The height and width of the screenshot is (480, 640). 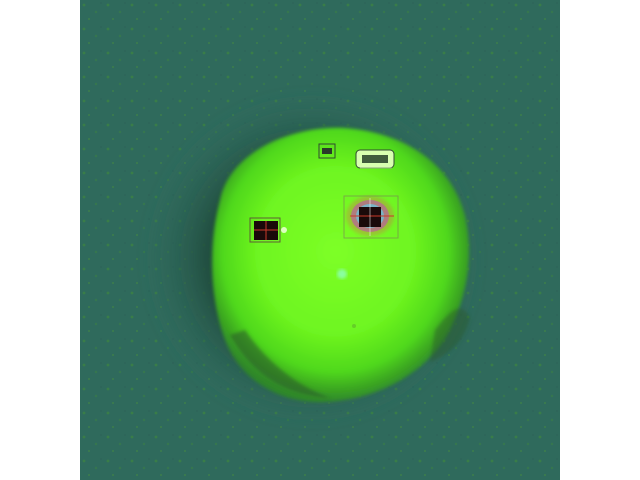 What do you see at coordinates (375, 159) in the screenshot?
I see `marker-top-label` at bounding box center [375, 159].